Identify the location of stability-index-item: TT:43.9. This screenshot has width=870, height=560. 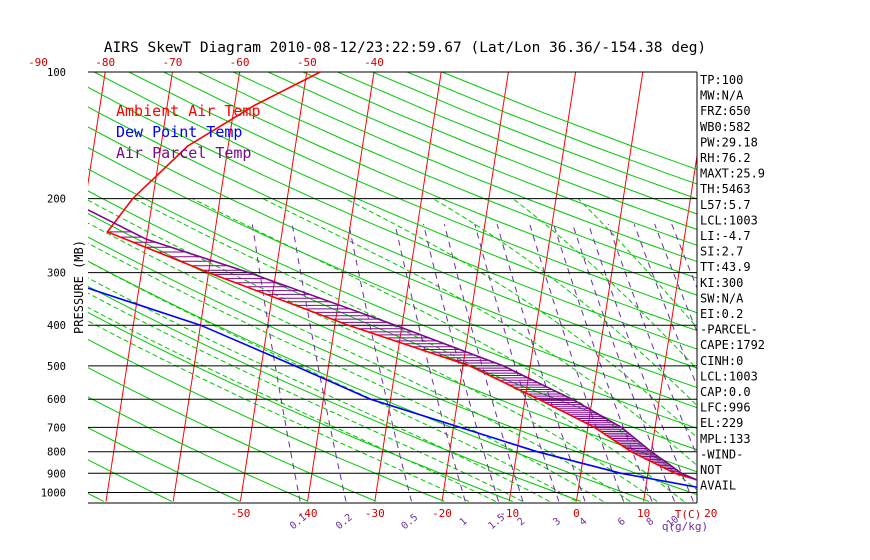
(725, 267).